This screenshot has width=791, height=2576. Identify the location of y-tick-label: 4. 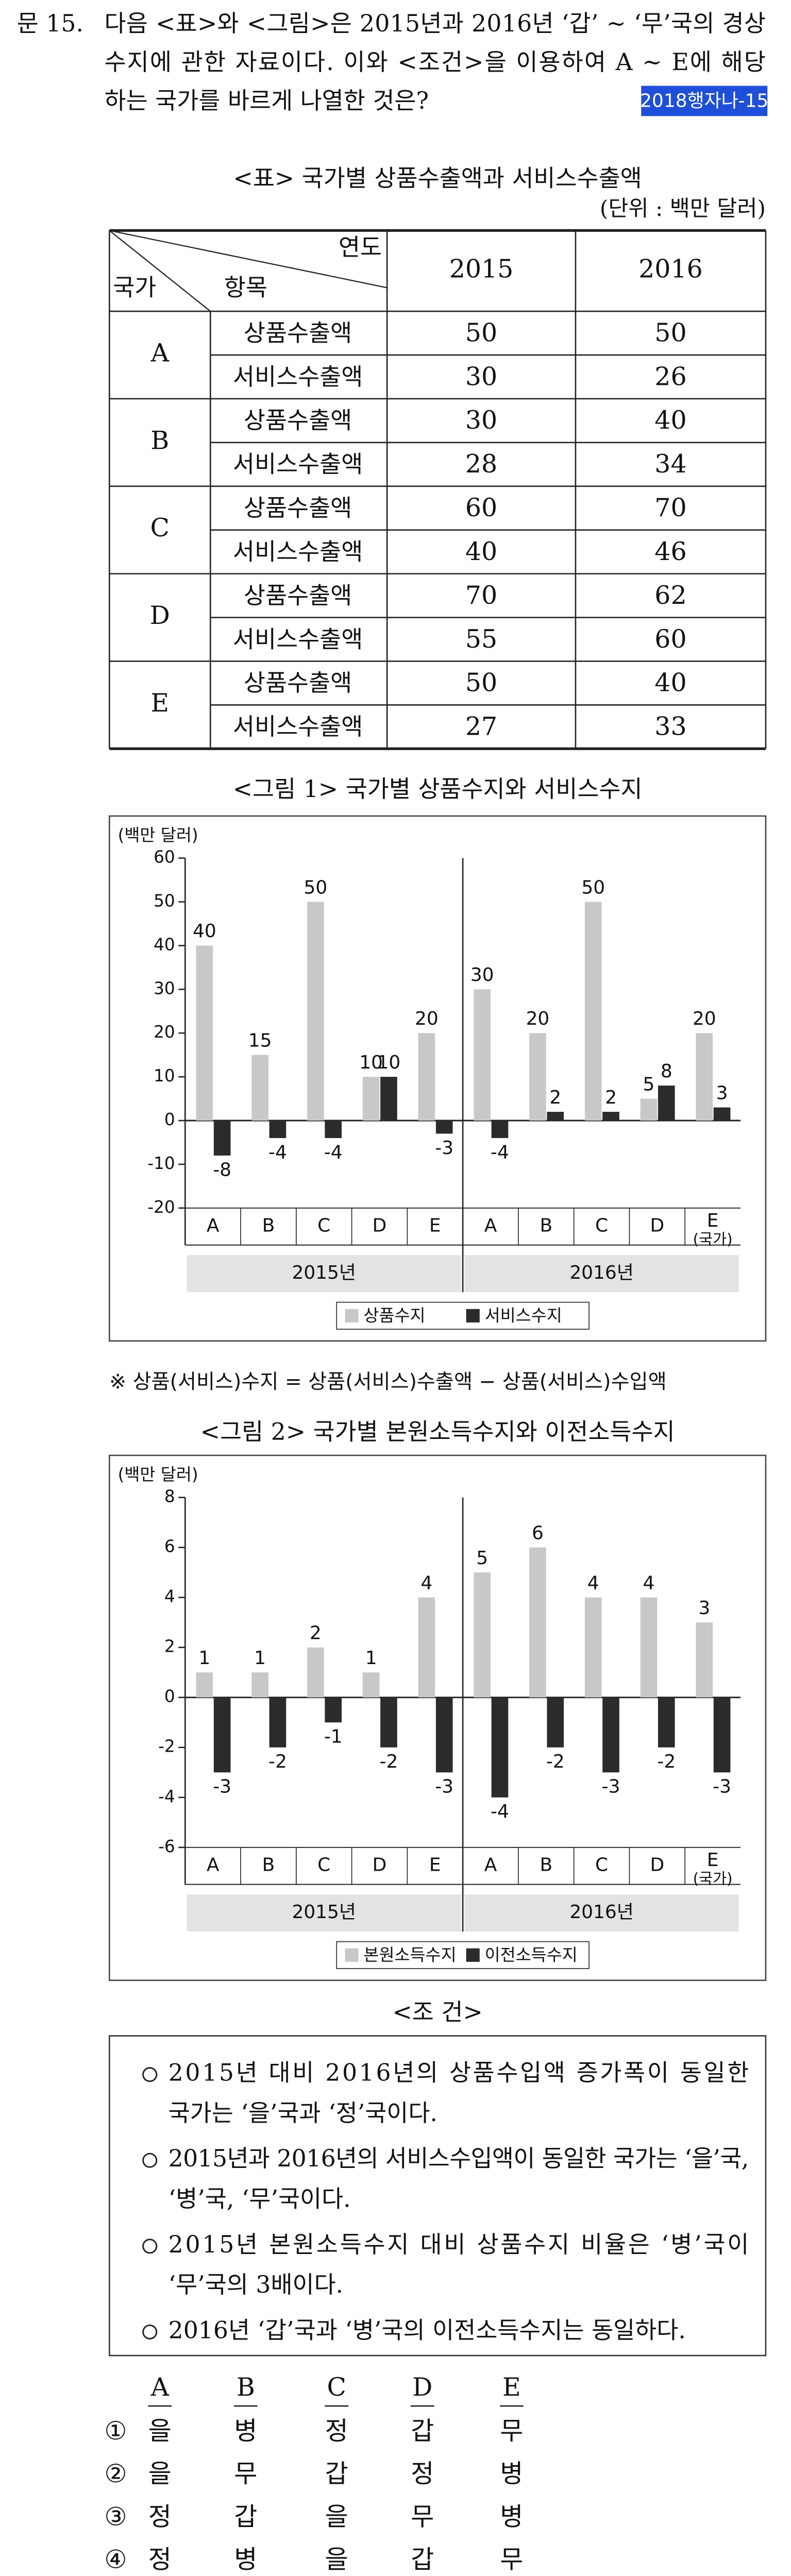
(170, 1596).